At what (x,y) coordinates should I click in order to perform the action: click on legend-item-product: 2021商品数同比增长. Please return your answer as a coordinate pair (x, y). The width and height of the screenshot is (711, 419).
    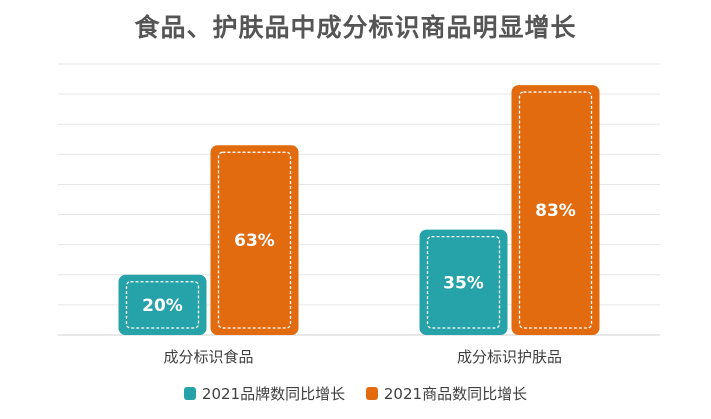
    Looking at the image, I should click on (446, 393).